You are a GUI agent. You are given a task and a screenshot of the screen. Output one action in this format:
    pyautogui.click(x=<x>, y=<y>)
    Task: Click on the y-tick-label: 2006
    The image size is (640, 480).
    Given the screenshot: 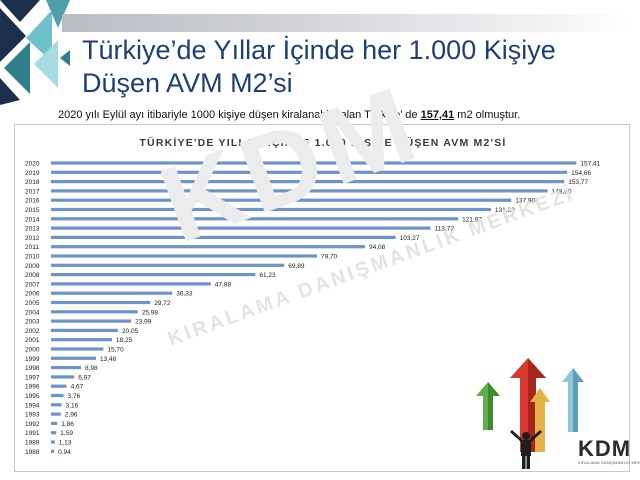 What is the action you would take?
    pyautogui.click(x=32, y=294)
    